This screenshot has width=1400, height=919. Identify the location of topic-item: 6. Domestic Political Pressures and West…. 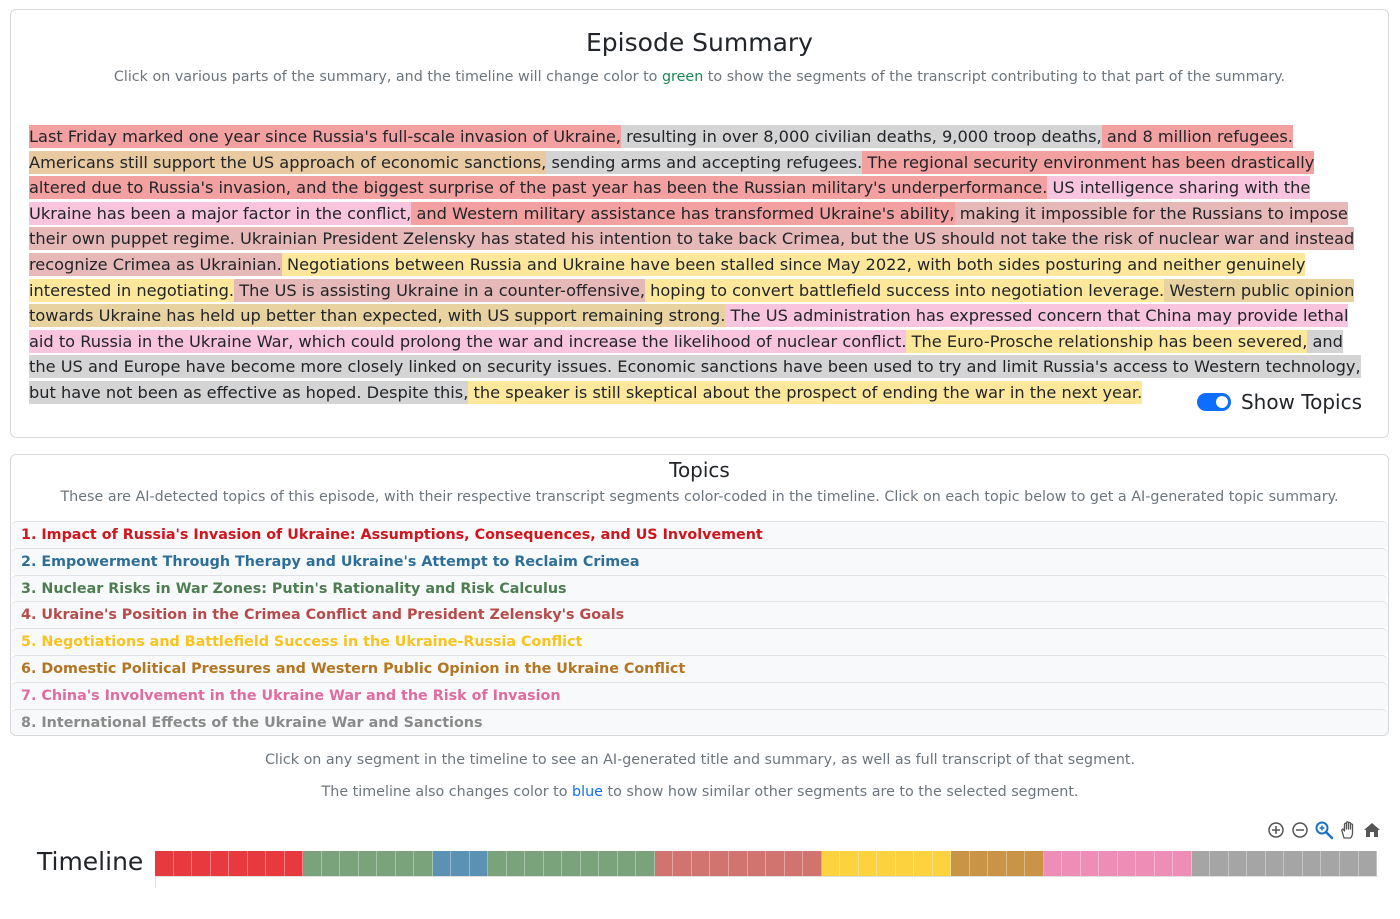
(699, 668).